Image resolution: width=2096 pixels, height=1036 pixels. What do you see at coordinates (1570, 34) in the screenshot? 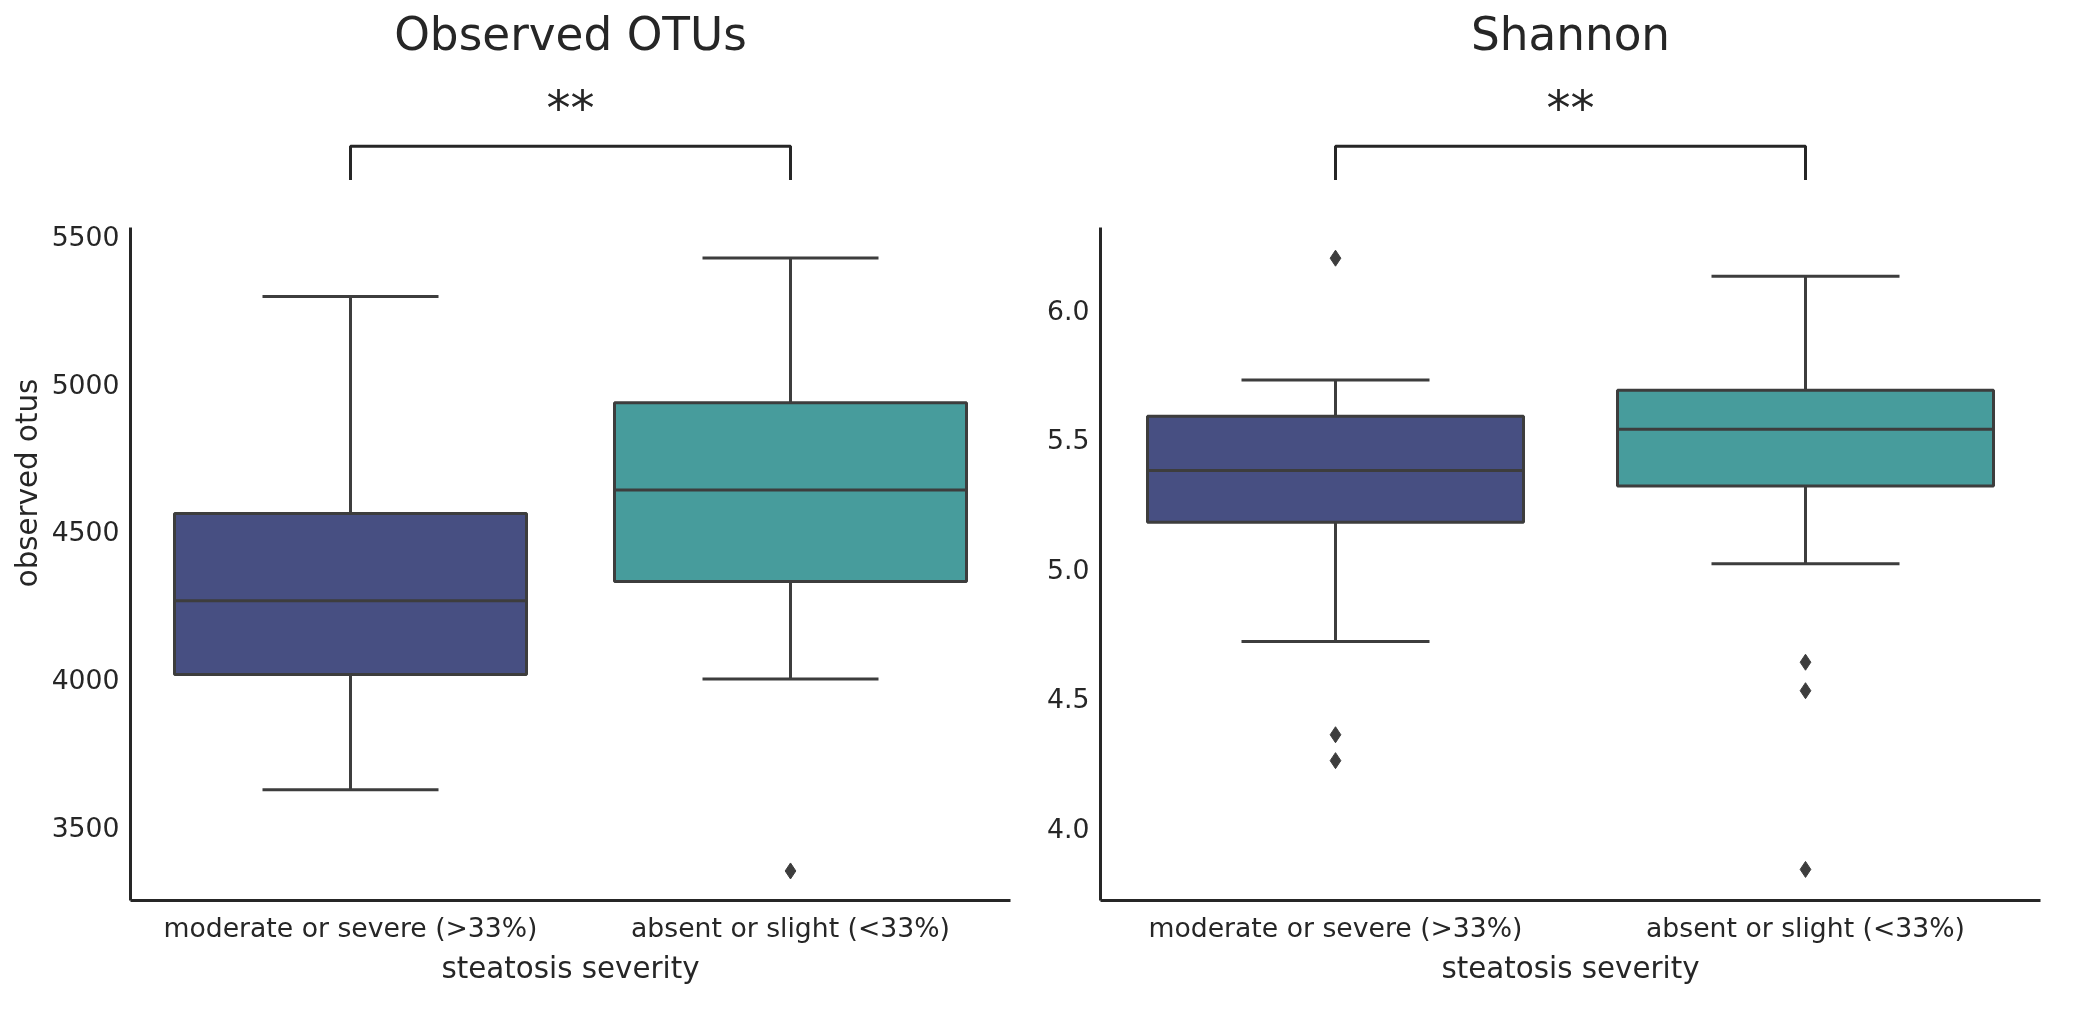
I see `chart-title: Shannon` at bounding box center [1570, 34].